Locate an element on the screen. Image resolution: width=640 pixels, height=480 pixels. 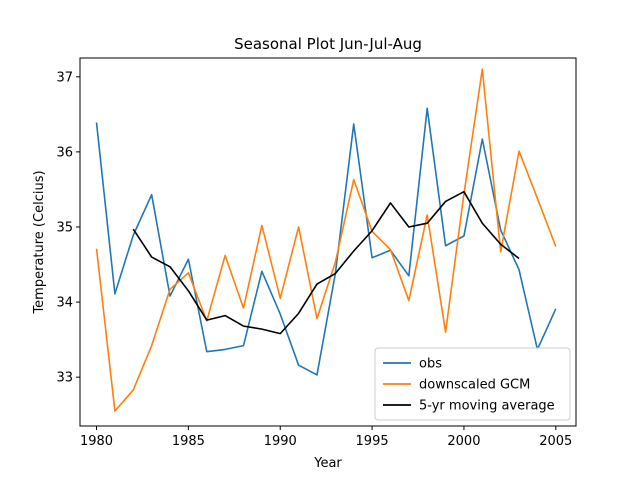
x-tick-label-1: 1985 is located at coordinates (188, 441).